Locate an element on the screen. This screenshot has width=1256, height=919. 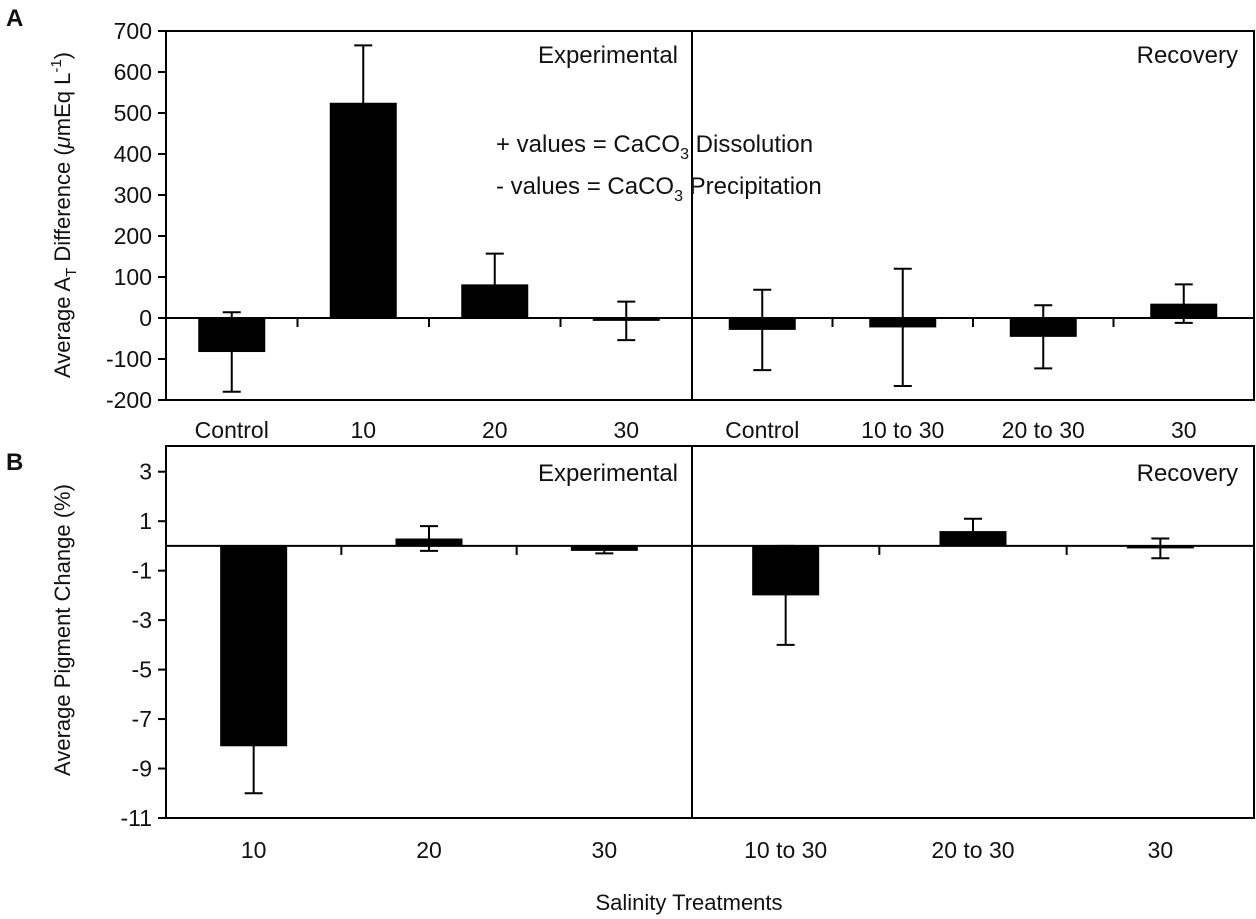
y-tick-label: 100 is located at coordinates (133, 277).